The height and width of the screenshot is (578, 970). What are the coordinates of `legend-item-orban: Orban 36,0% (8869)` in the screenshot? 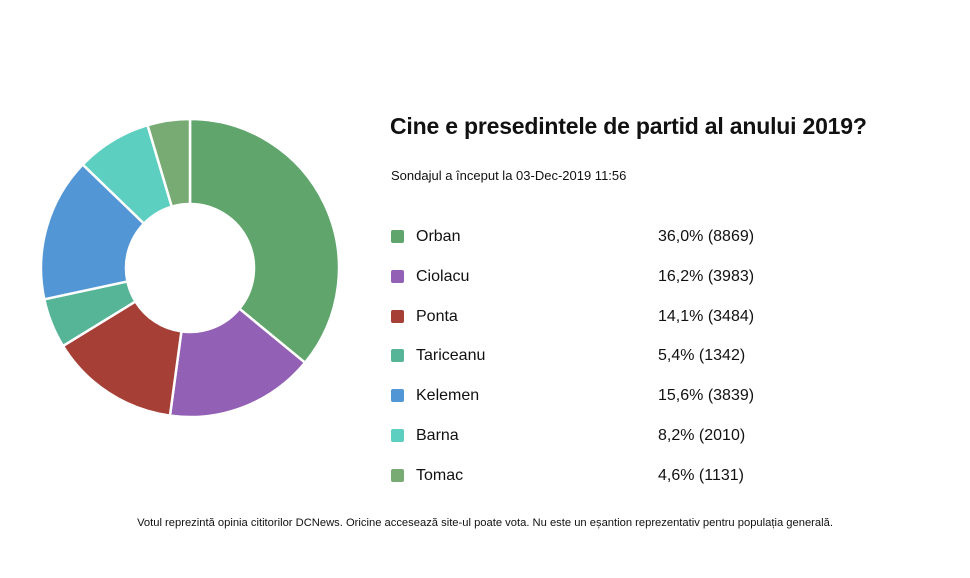 It's located at (601, 242).